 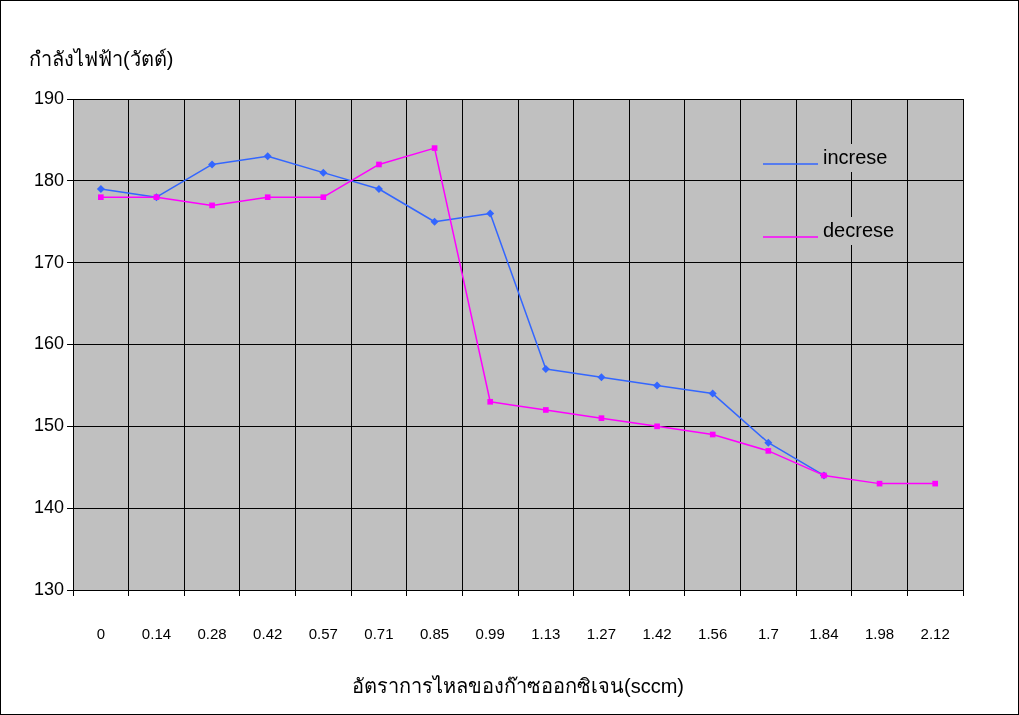 What do you see at coordinates (879, 634) in the screenshot?
I see `x-tick-label: 1.98` at bounding box center [879, 634].